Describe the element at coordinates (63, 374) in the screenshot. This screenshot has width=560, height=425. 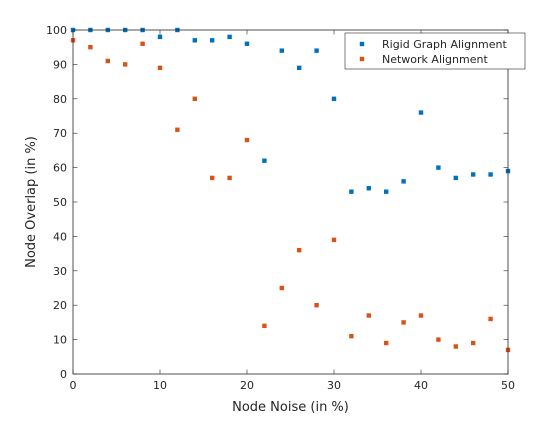
I see `y-tick-label: 0` at that location.